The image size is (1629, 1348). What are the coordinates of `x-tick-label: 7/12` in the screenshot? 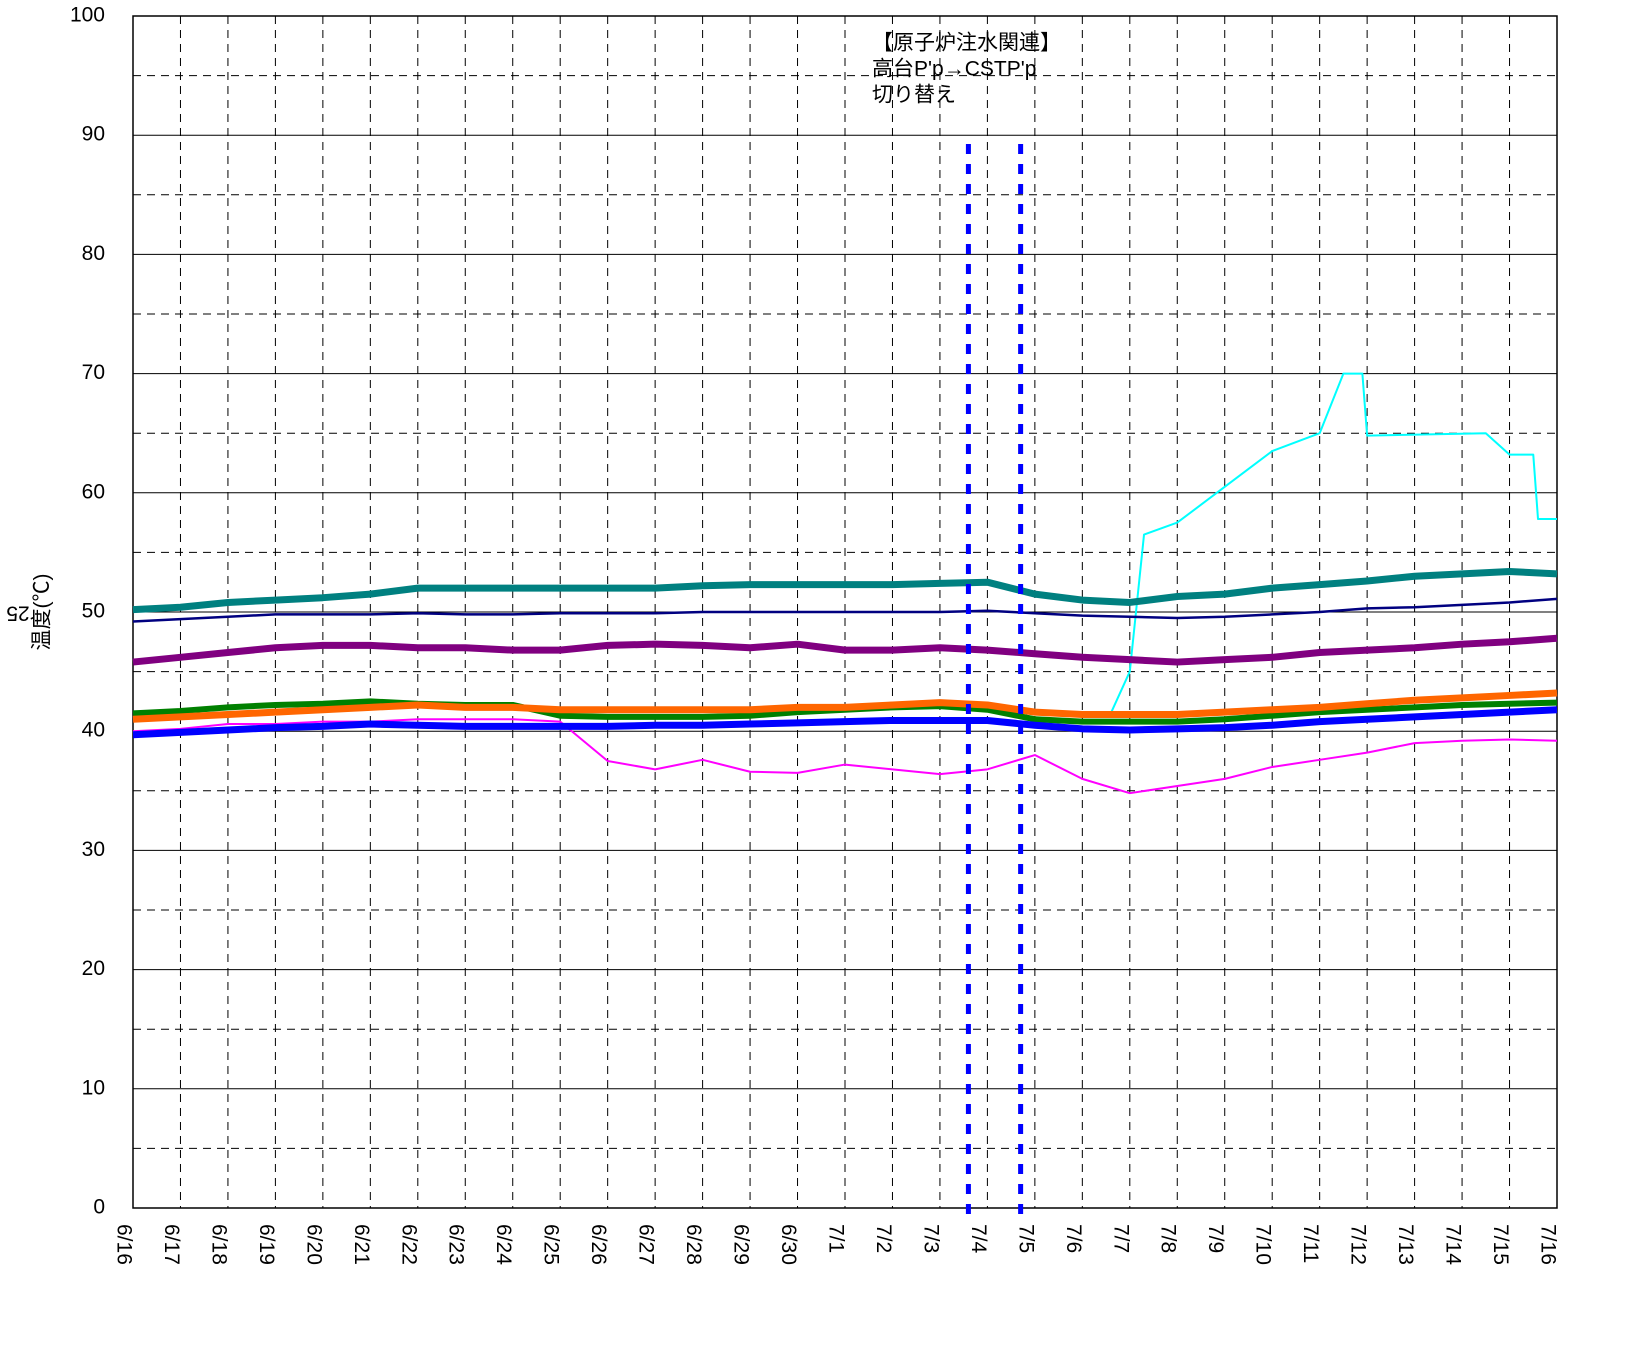 It's located at (1358, 1244).